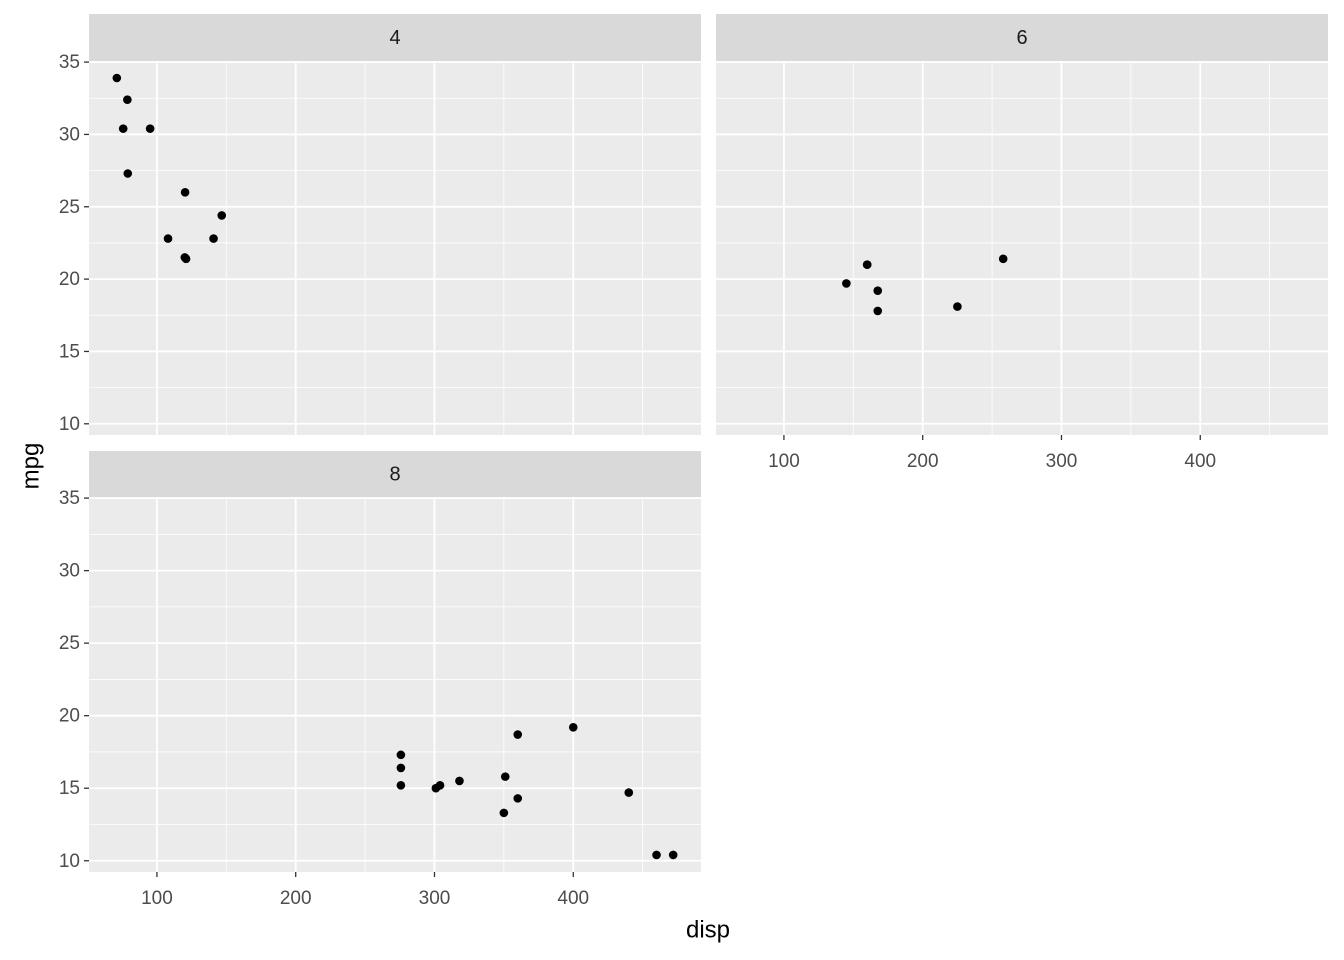  Describe the element at coordinates (708, 929) in the screenshot. I see `x-axis-title: disp` at that location.